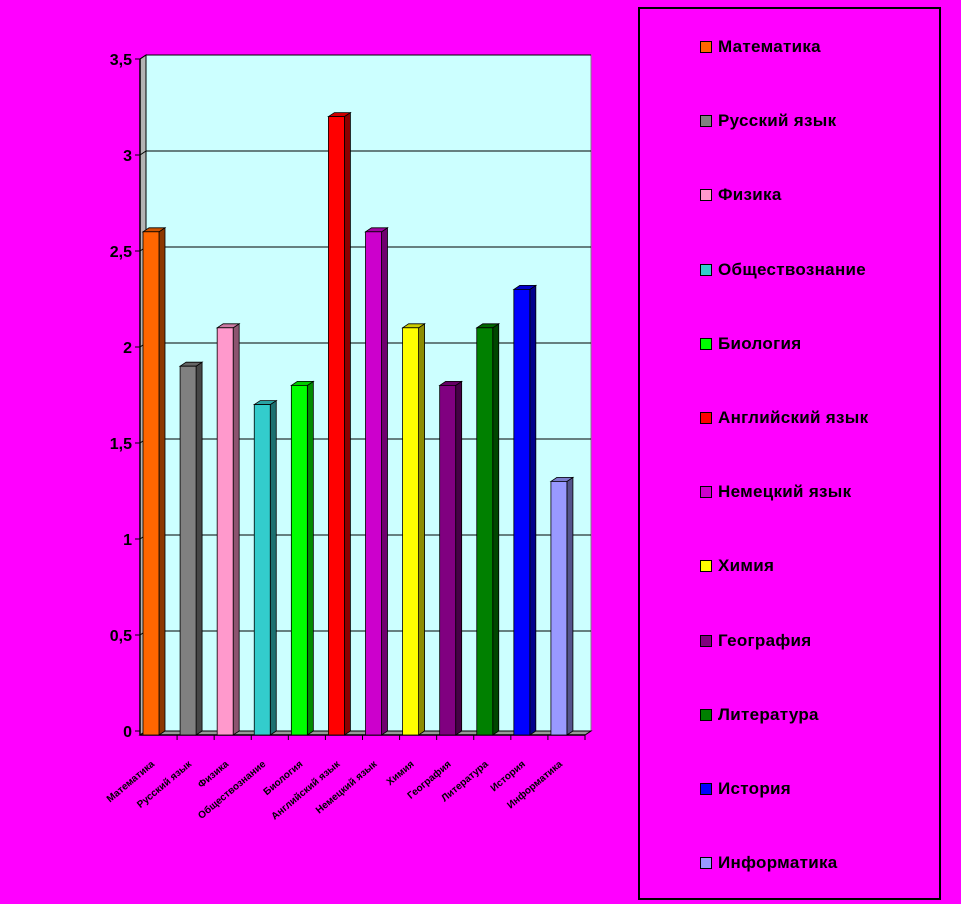 This screenshot has height=904, width=961. I want to click on legend-label: Русский язык, so click(777, 121).